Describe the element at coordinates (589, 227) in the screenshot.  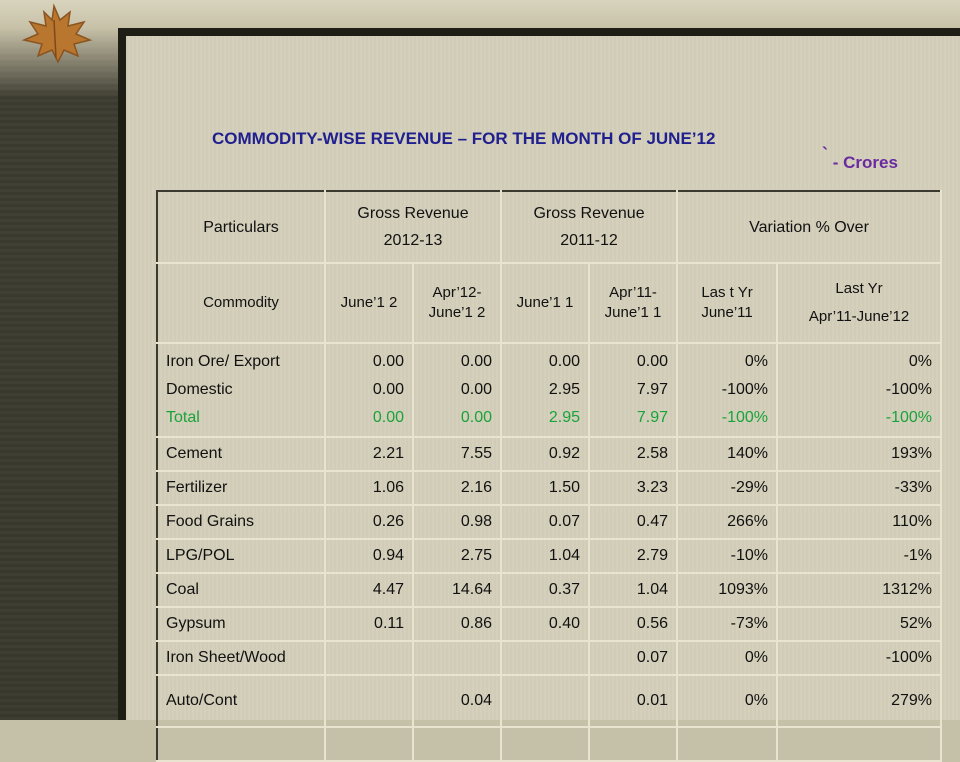
I see `header-gross-revenue-2011-12: Gross Revenue 2011-12` at that location.